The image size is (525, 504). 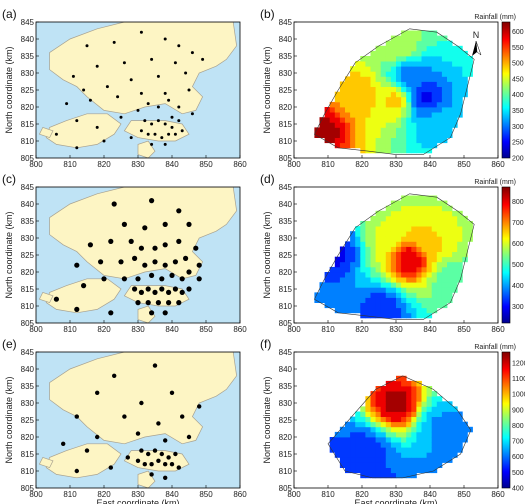 What do you see at coordinates (286, 204) in the screenshot?
I see `y-tick-label: 840` at bounding box center [286, 204].